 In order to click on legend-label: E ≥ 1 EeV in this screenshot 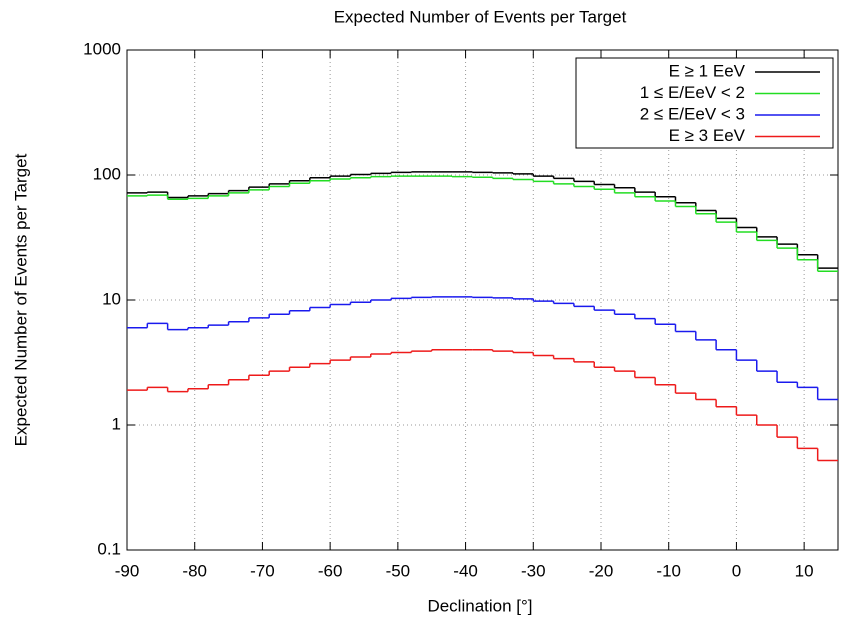, I will do `click(707, 70)`.